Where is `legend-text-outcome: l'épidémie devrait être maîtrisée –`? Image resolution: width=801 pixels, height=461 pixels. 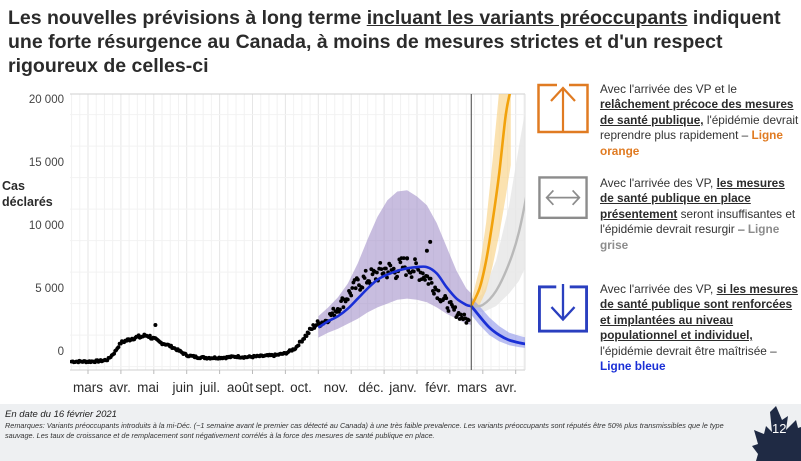 legend-text-outcome: l'épidémie devrait être maîtrisée – is located at coordinates (688, 350).